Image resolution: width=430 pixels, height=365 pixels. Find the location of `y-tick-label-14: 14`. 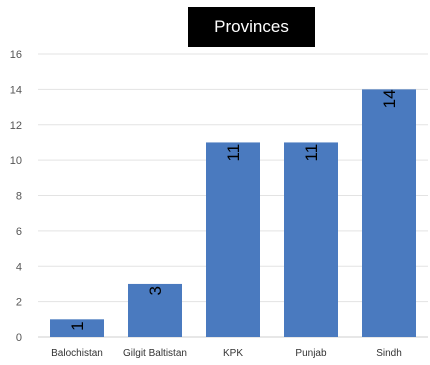

y-tick-label-14: 14 is located at coordinates (16, 90).